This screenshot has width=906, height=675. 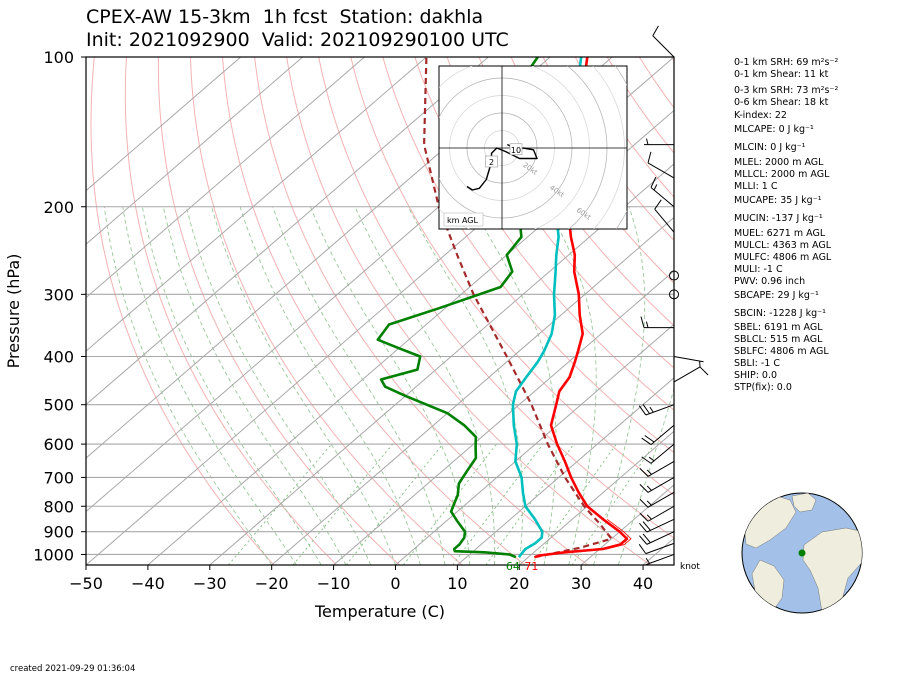 What do you see at coordinates (334, 583) in the screenshot?
I see `x-tick-label: −10` at bounding box center [334, 583].